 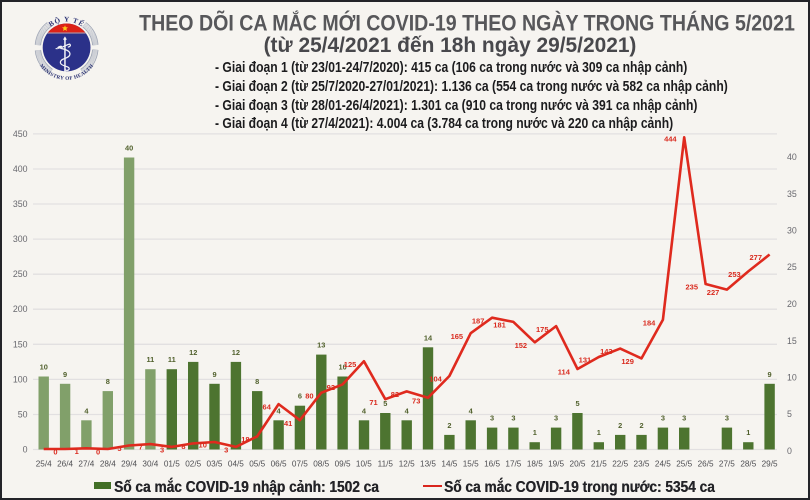 I want to click on svg-text: 41, so click(x=288, y=423).